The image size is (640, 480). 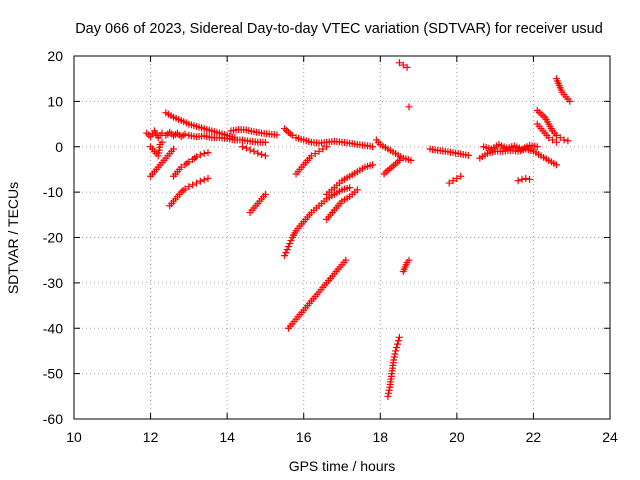 What do you see at coordinates (610, 437) in the screenshot?
I see `x-tick-label: 24` at bounding box center [610, 437].